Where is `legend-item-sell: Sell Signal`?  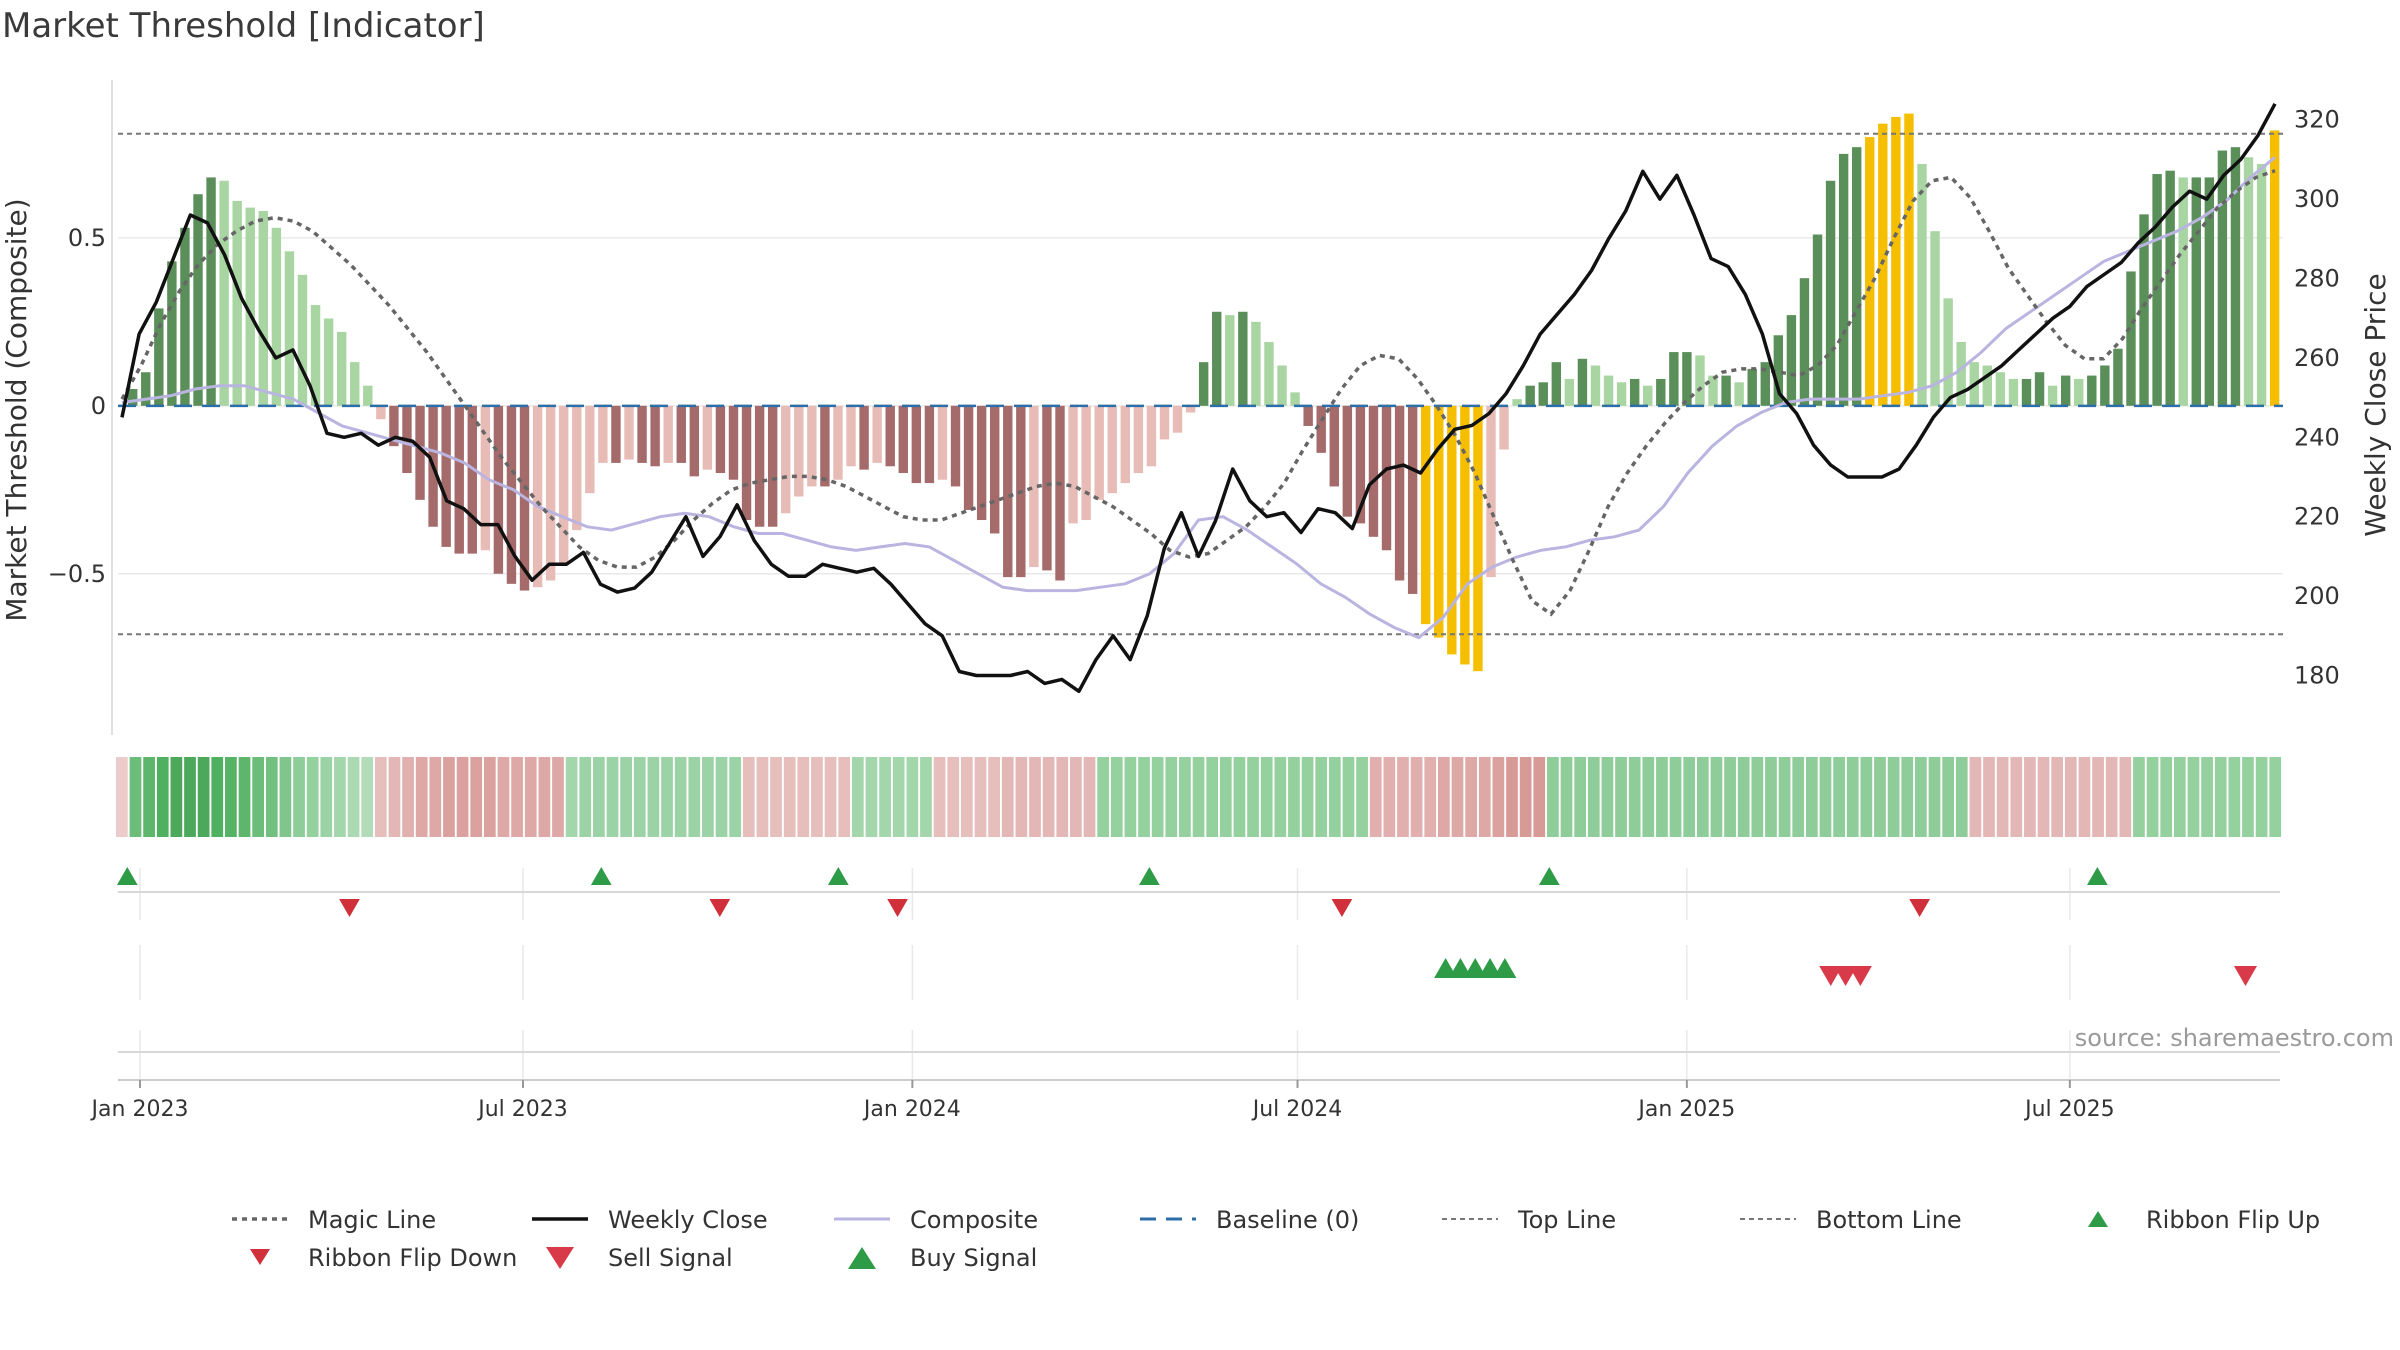
legend-item-sell: Sell Signal is located at coordinates (631, 1258).